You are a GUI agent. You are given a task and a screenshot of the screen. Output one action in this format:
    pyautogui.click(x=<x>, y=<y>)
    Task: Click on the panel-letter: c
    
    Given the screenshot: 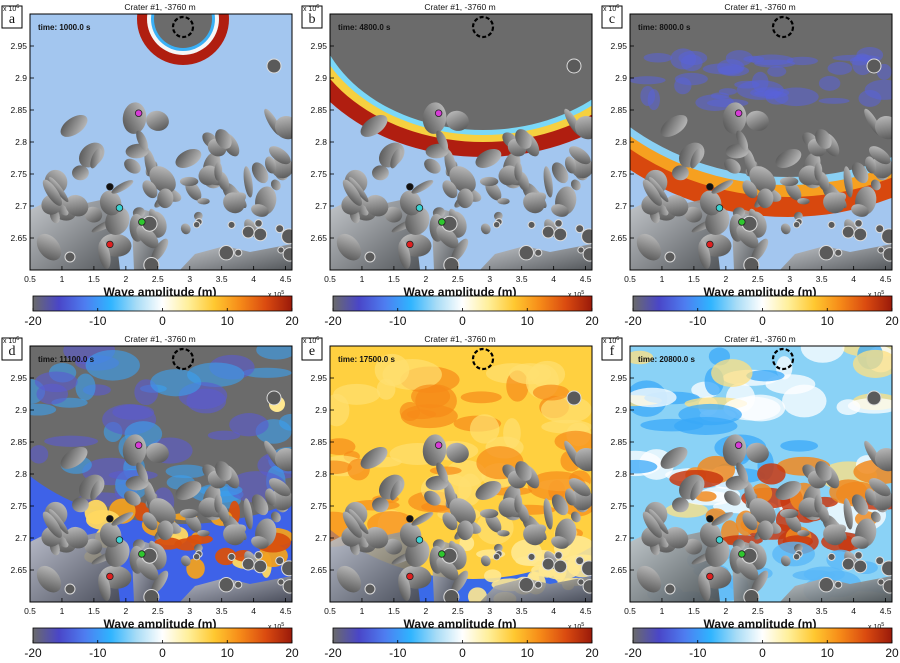 What is the action you would take?
    pyautogui.click(x=612, y=19)
    